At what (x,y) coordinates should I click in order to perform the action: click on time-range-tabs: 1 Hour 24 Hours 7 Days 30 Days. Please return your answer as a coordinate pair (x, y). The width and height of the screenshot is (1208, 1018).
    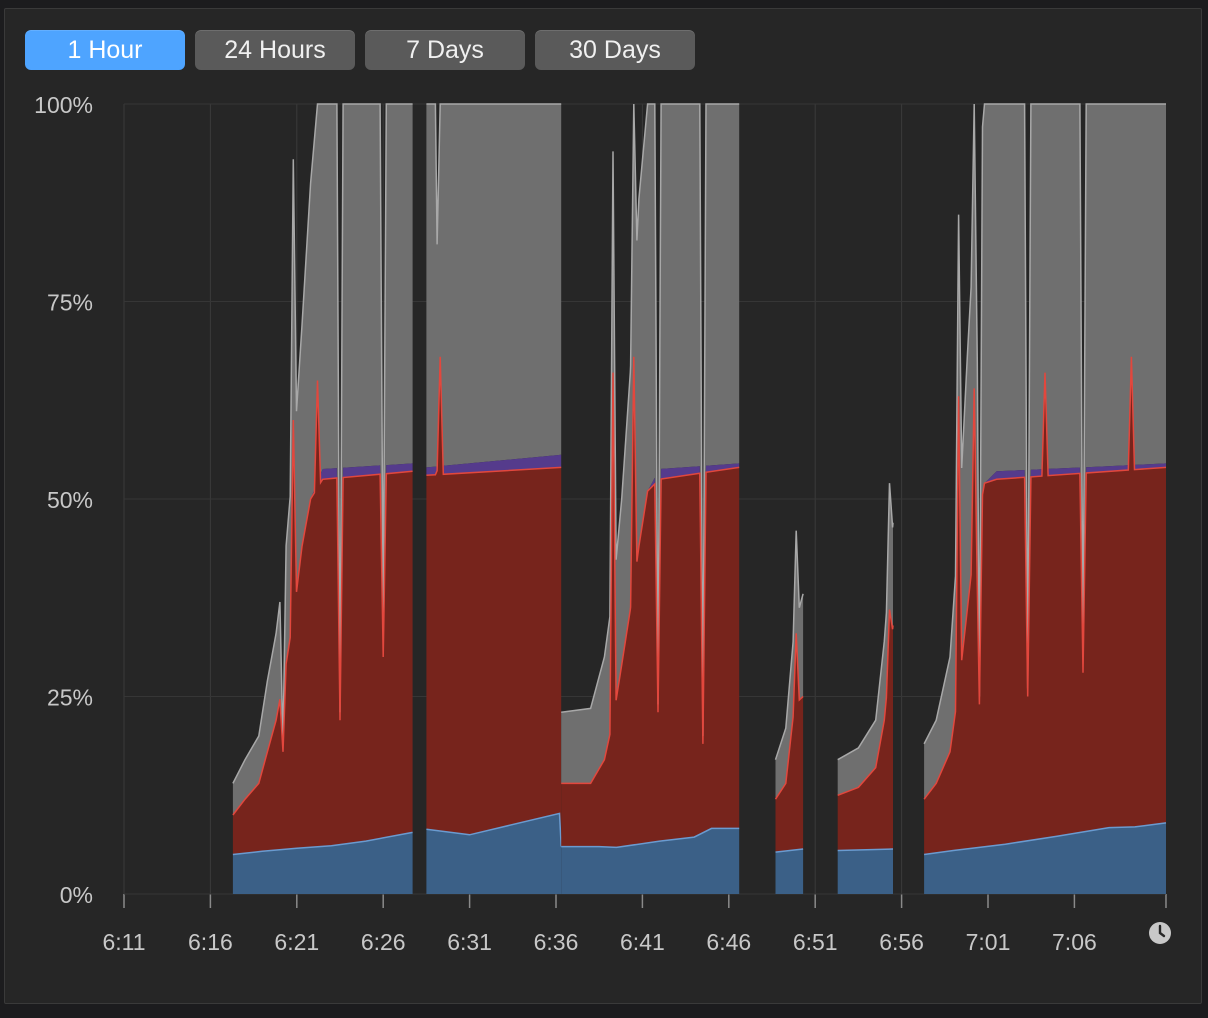
    Looking at the image, I should click on (360, 50).